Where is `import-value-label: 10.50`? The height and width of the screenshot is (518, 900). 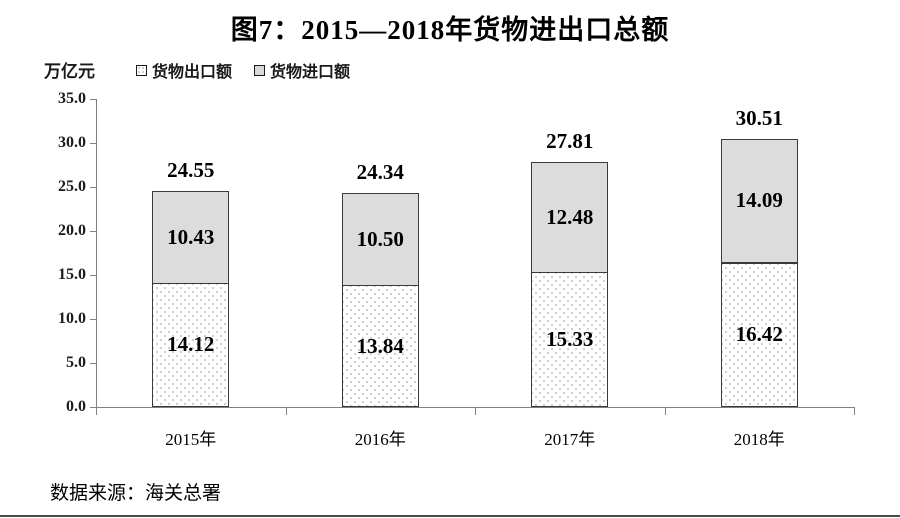 import-value-label: 10.50 is located at coordinates (380, 238).